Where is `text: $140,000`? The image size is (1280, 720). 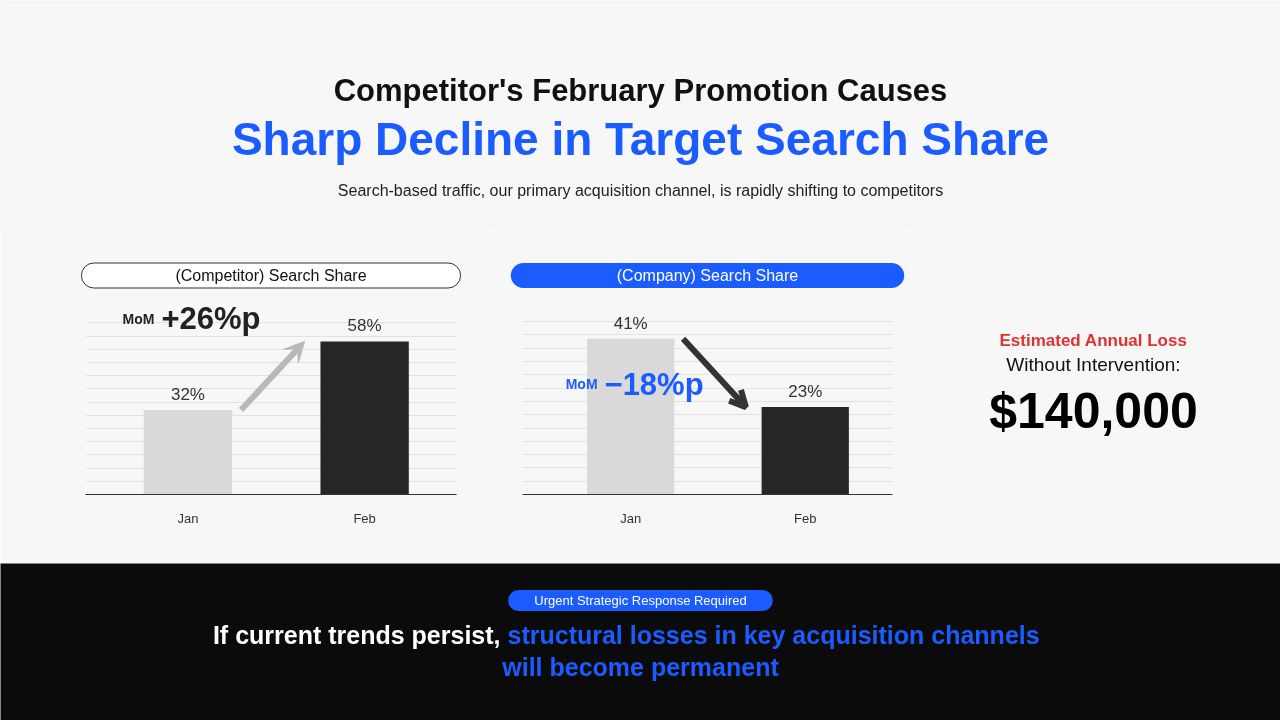 text: $140,000 is located at coordinates (1093, 410).